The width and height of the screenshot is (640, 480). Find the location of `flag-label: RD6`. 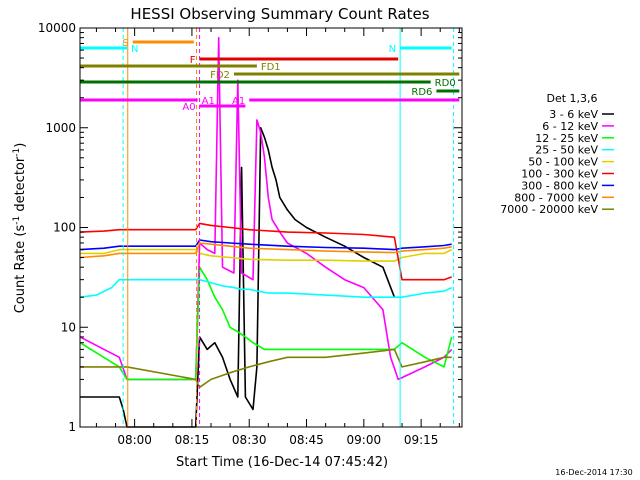

flag-label: RD6 is located at coordinates (421, 92).